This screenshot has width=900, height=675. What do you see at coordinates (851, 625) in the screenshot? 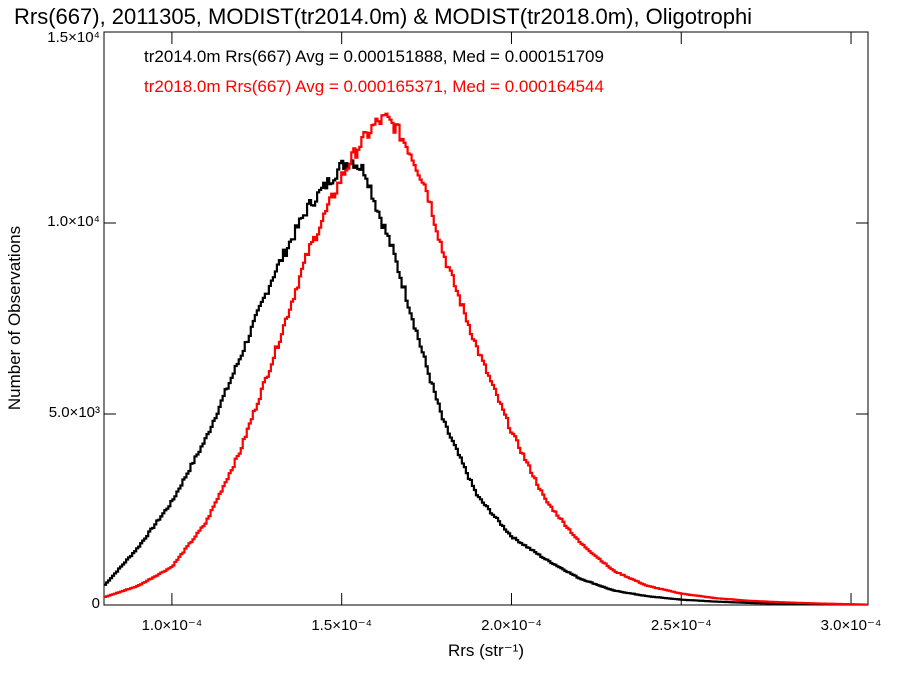
I see `x-tick-label: 3.0×10⁻⁴` at bounding box center [851, 625].